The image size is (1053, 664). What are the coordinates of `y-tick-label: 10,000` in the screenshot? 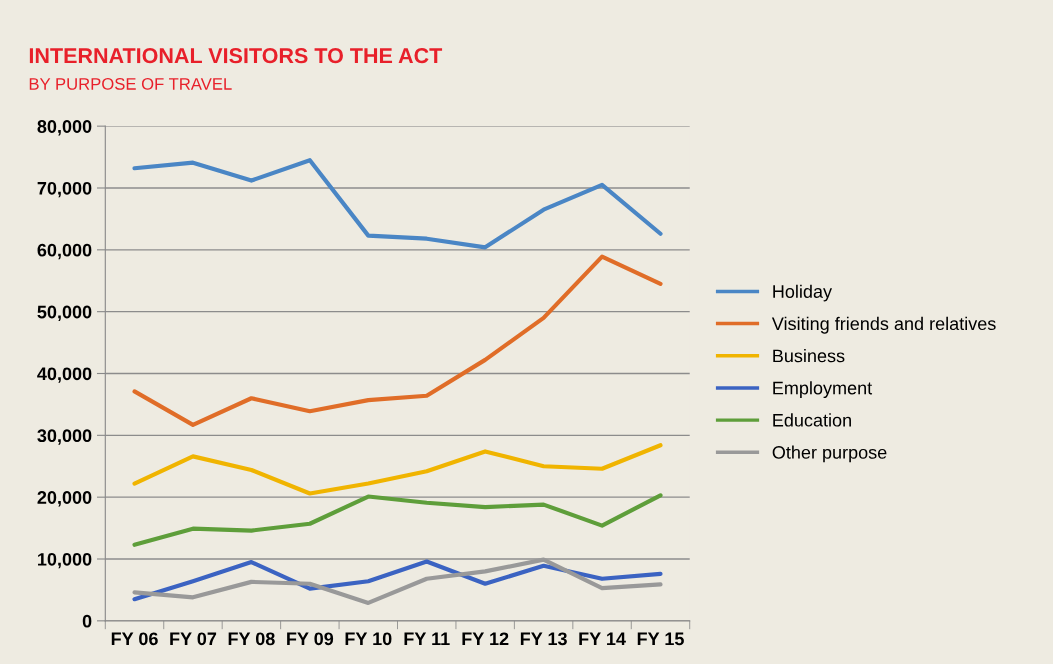 It's located at (65, 560).